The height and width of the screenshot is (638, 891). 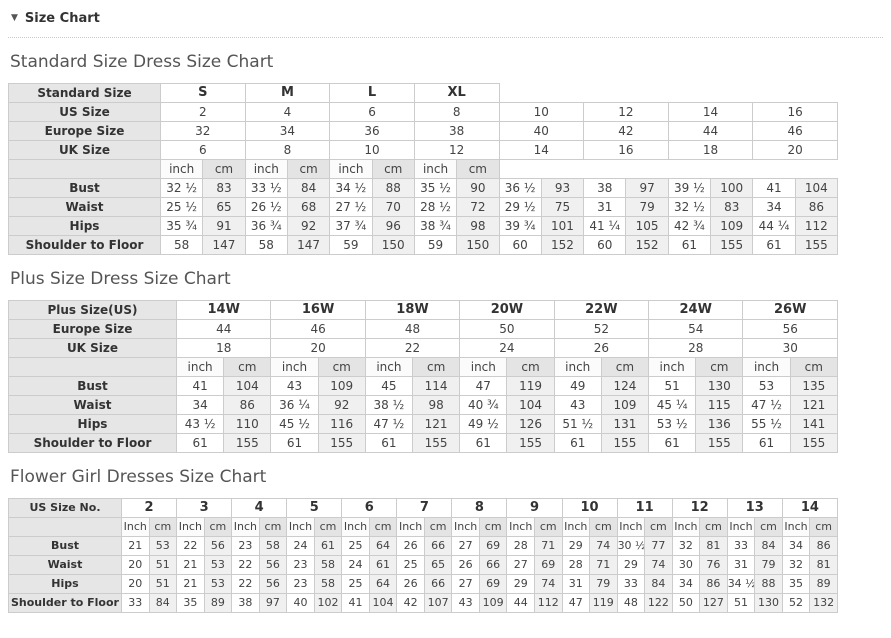 I want to click on inch-value-cell: 53, so click(x=766, y=386).